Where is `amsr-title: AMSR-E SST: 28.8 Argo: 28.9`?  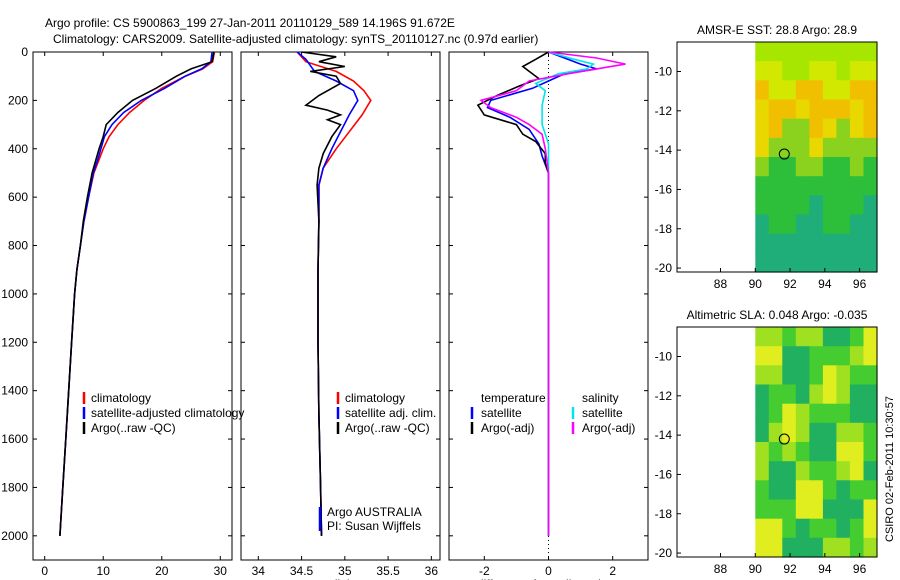 amsr-title: AMSR-E SST: 28.8 Argo: 28.9 is located at coordinates (777, 30).